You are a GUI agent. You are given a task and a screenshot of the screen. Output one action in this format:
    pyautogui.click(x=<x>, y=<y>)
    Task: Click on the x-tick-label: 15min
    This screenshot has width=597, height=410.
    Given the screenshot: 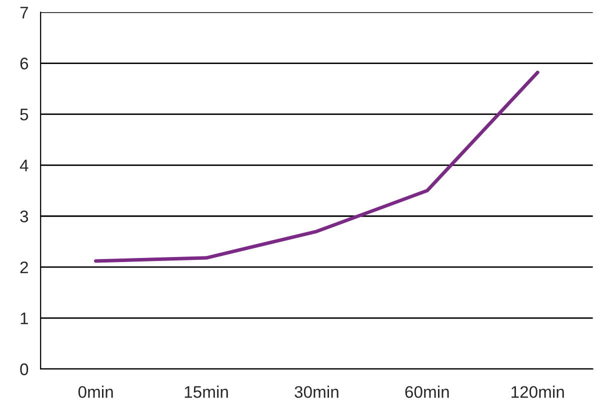 What is the action you would take?
    pyautogui.click(x=206, y=392)
    